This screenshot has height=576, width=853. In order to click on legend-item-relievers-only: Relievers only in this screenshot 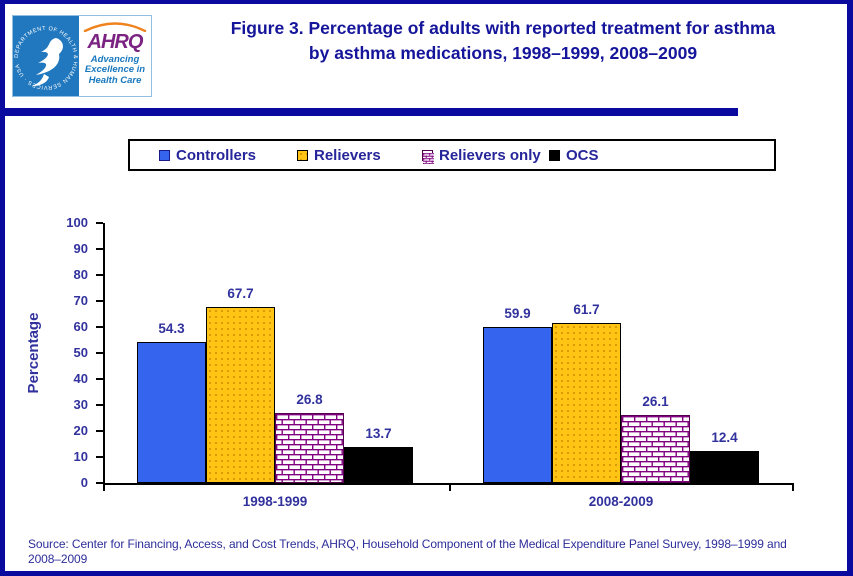, I will do `click(481, 155)`.